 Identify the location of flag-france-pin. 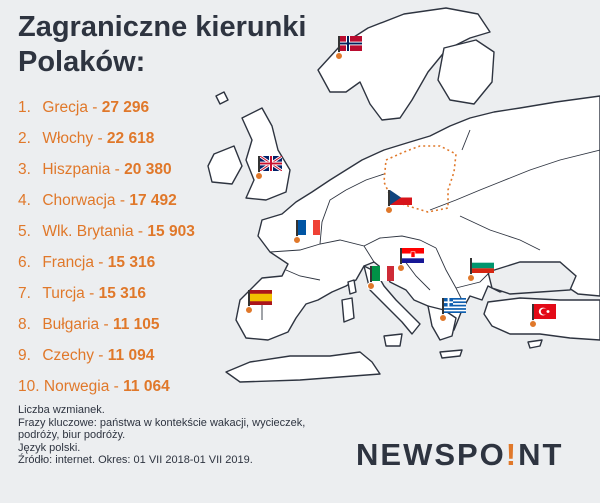
(306, 232).